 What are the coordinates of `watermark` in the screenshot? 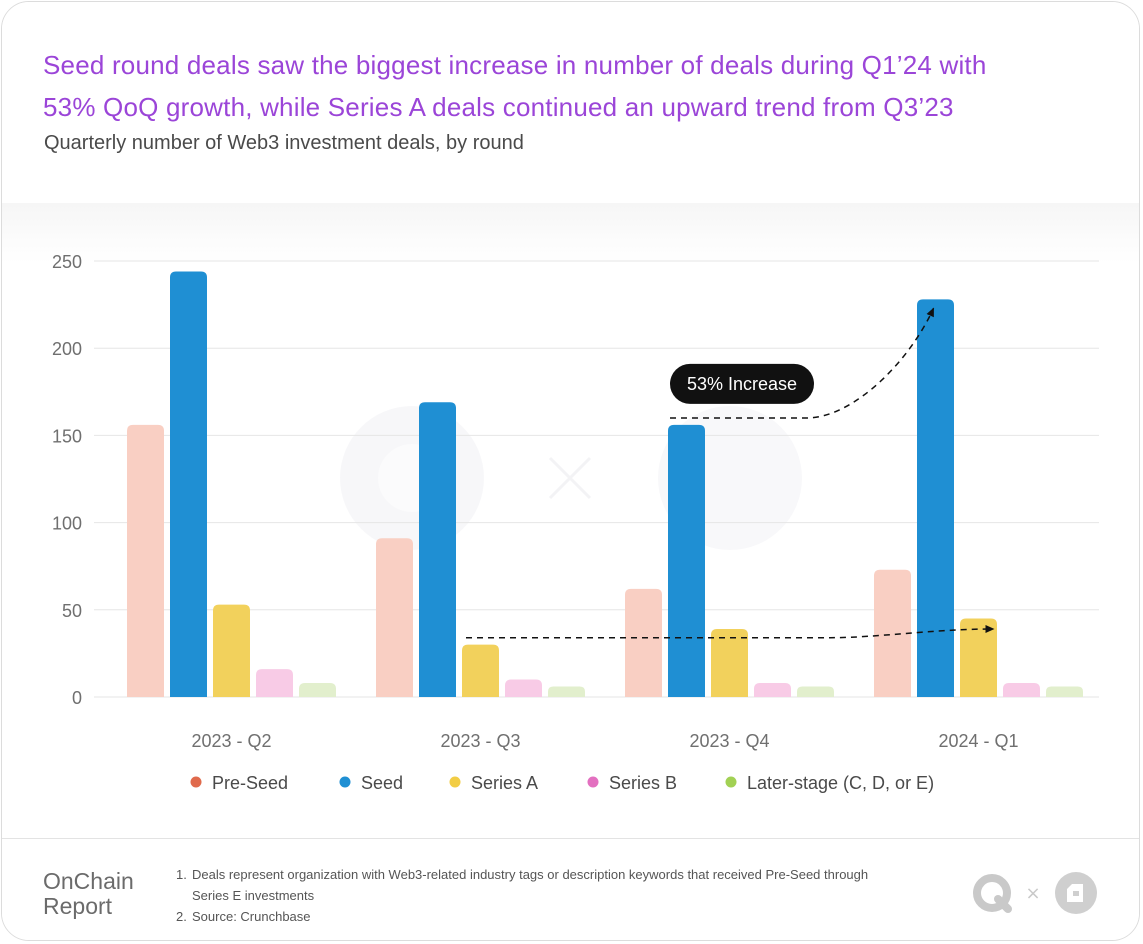 It's located at (571, 478).